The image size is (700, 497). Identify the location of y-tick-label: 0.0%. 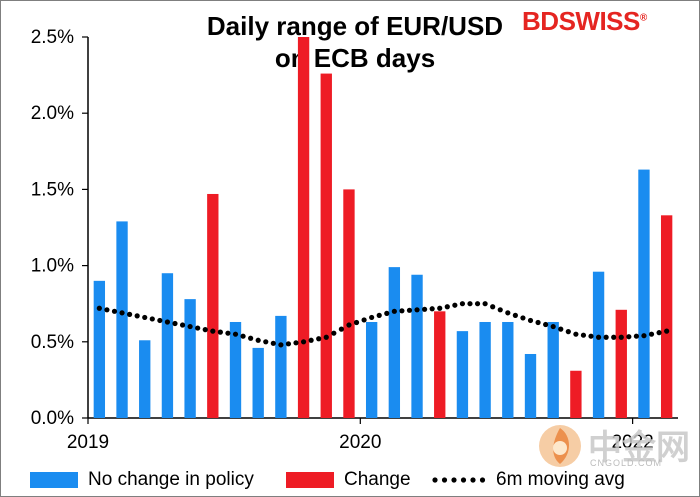
(52, 418).